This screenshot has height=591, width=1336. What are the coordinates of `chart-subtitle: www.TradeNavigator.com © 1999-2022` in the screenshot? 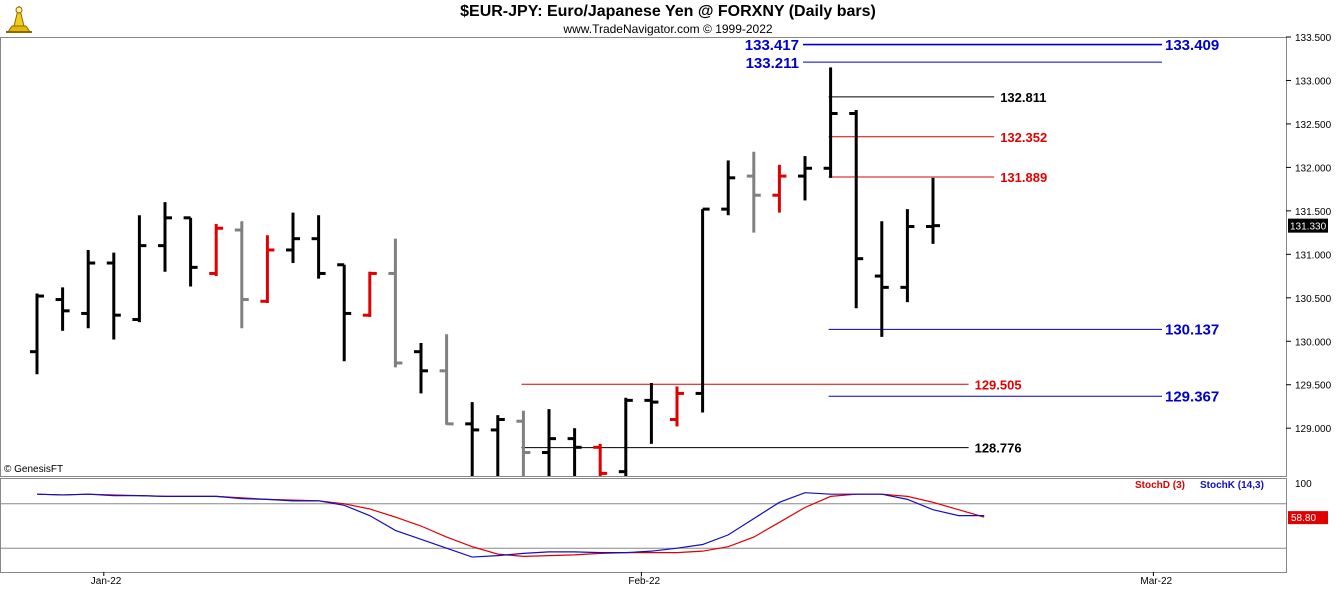 It's located at (668, 29).